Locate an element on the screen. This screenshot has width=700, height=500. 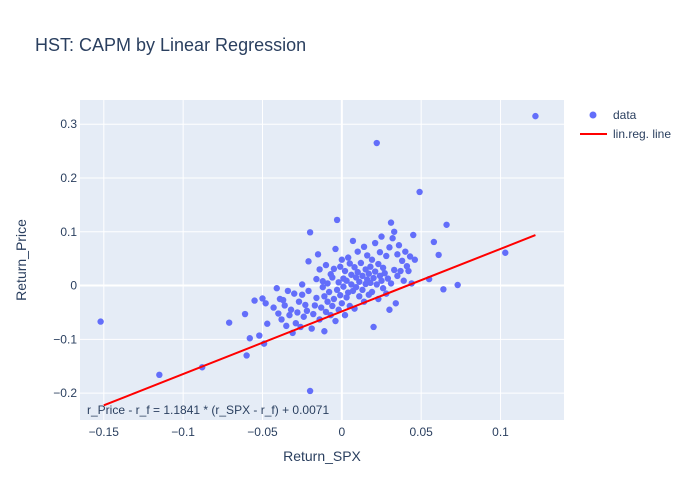
legend-item-line: lin.reg. line is located at coordinates (625, 134).